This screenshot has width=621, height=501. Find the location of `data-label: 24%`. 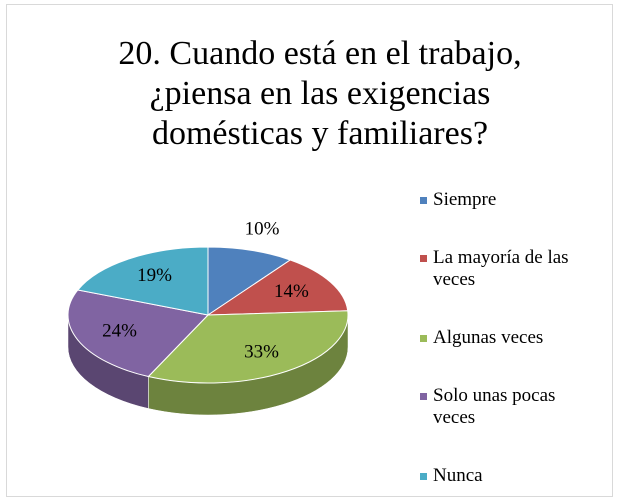

data-label: 24% is located at coordinates (119, 330).